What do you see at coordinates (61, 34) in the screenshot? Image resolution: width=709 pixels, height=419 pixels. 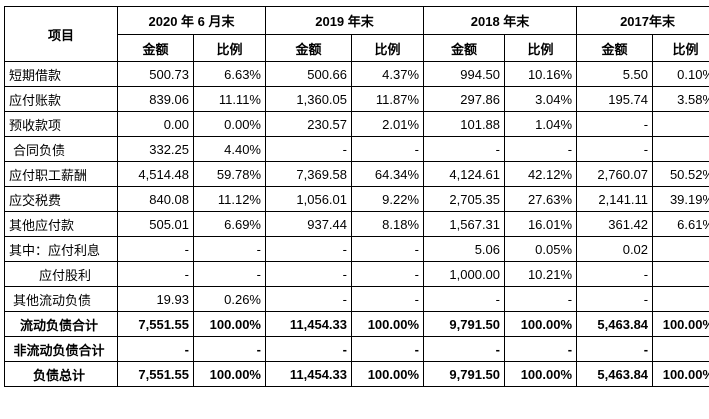 I see `item-header: 项目` at bounding box center [61, 34].